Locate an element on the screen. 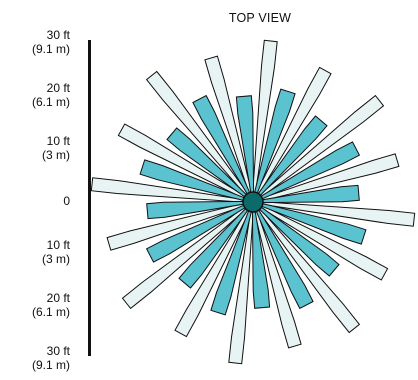 The width and height of the screenshot is (418, 380). distance-scale-axis is located at coordinates (89, 198).